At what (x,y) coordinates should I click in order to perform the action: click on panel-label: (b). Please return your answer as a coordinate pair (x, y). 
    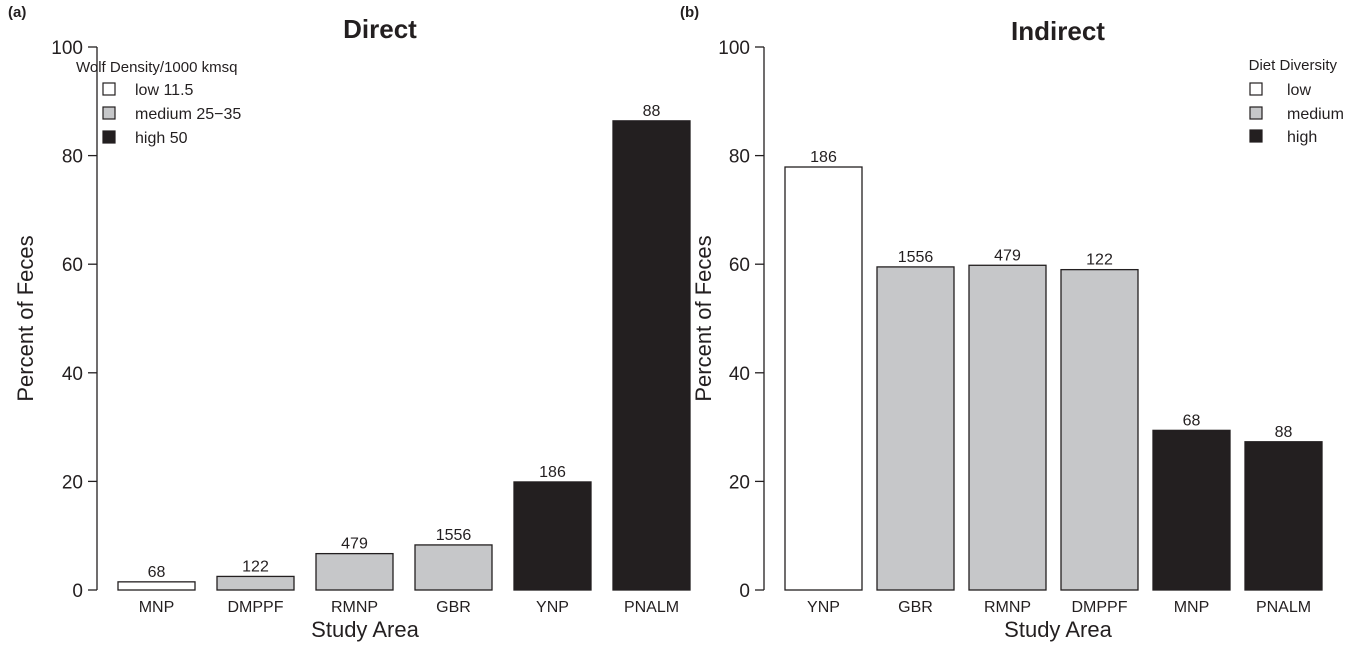
    Looking at the image, I should click on (689, 12).